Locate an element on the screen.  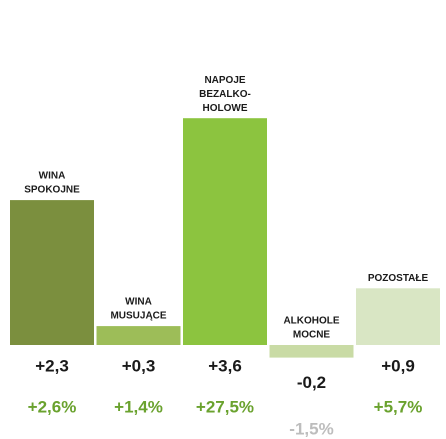
value-label: +0,3 is located at coordinates (139, 365).